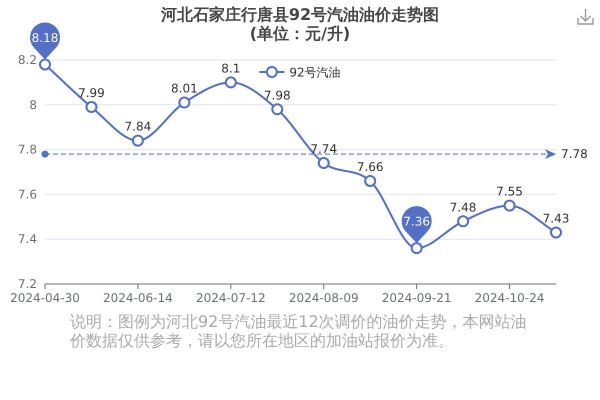  Describe the element at coordinates (370, 167) in the screenshot. I see `data-label: 7.66` at that location.